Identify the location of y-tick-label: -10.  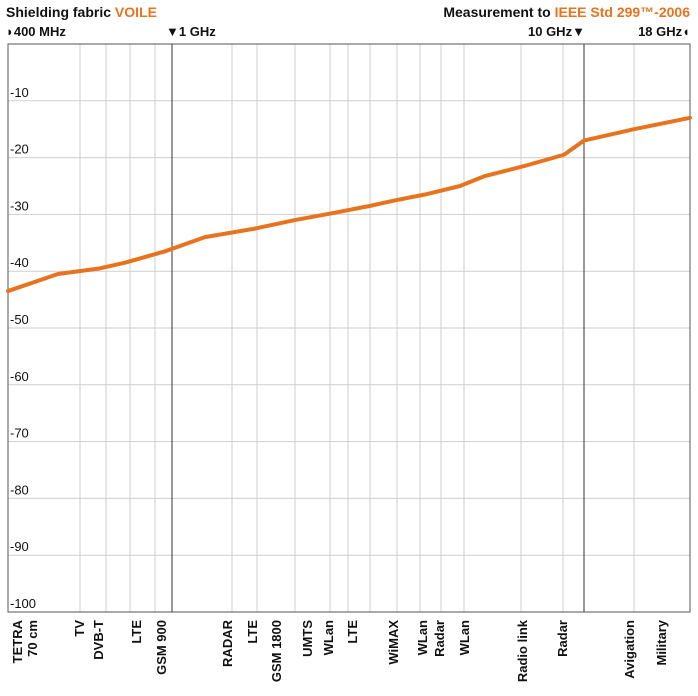
(19, 92).